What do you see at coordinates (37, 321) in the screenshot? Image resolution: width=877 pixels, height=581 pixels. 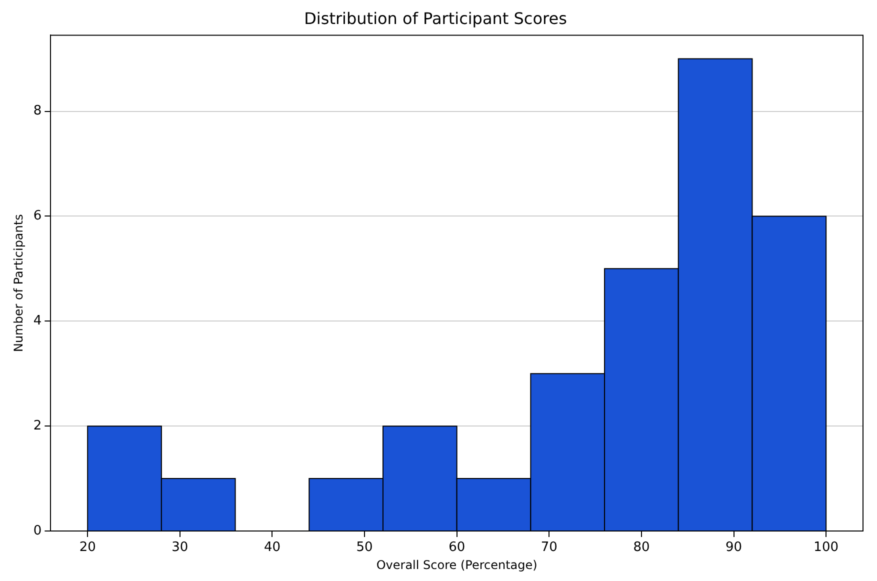 I see `y-tick-label: 4` at bounding box center [37, 321].